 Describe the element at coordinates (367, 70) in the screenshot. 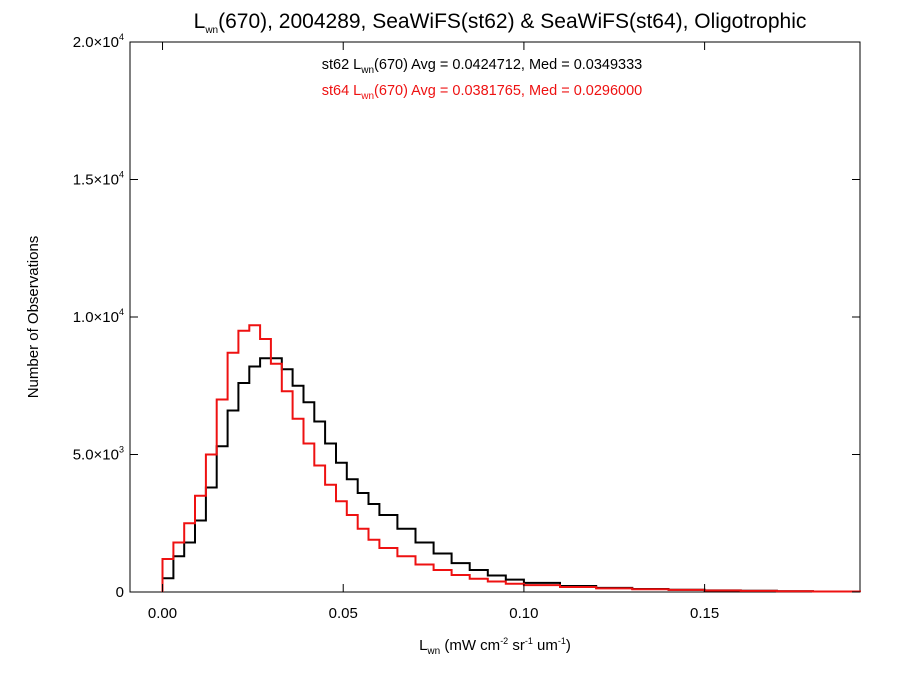

I see `annotation-st62-sub: wn` at that location.